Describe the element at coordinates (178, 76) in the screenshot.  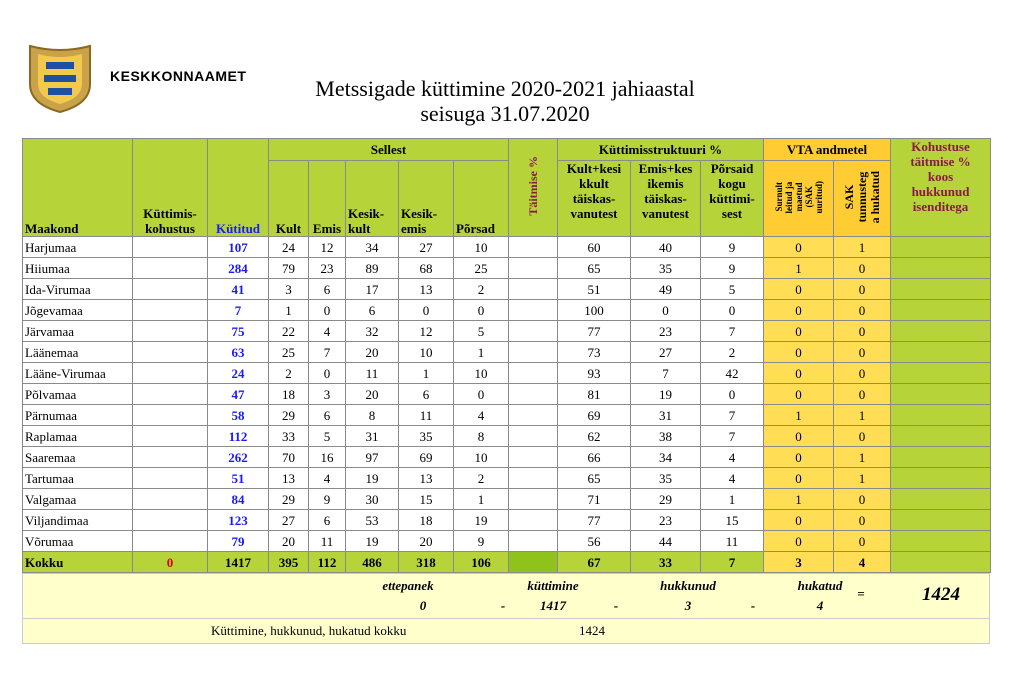
I see `logo-text: KESKKONNAAMET` at that location.